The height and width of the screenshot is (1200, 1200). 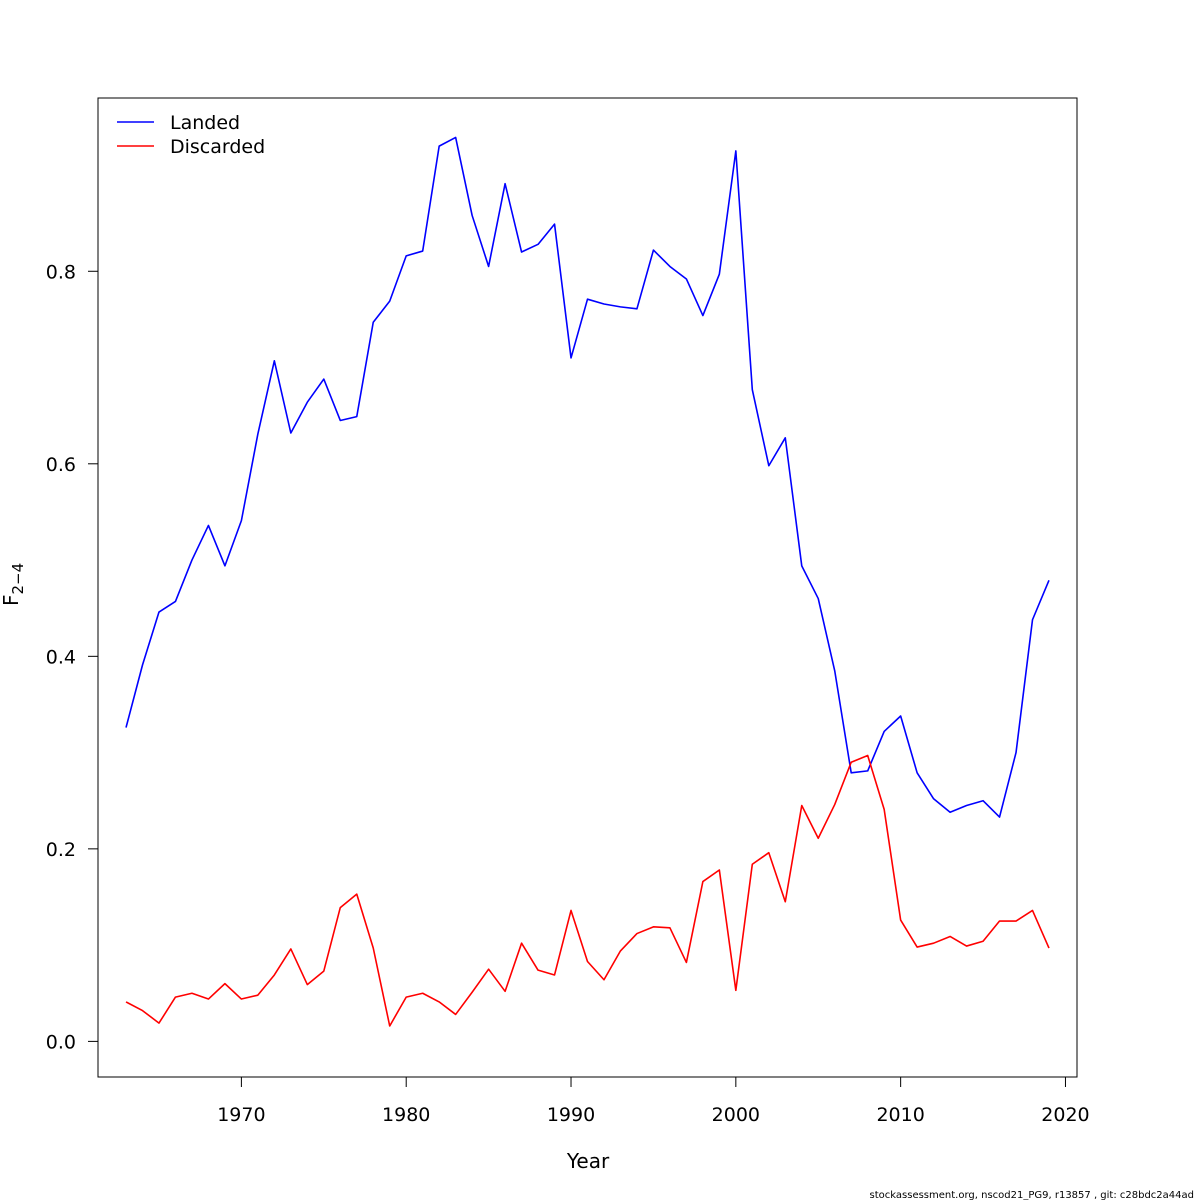 What do you see at coordinates (406, 1115) in the screenshot?
I see `x-tick-label: 1980` at bounding box center [406, 1115].